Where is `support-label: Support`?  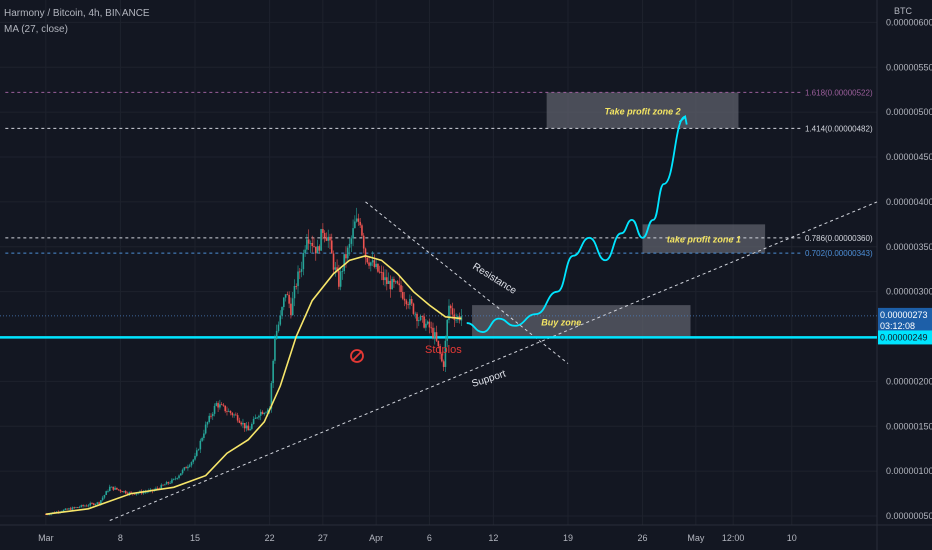 support-label: Support is located at coordinates (489, 378).